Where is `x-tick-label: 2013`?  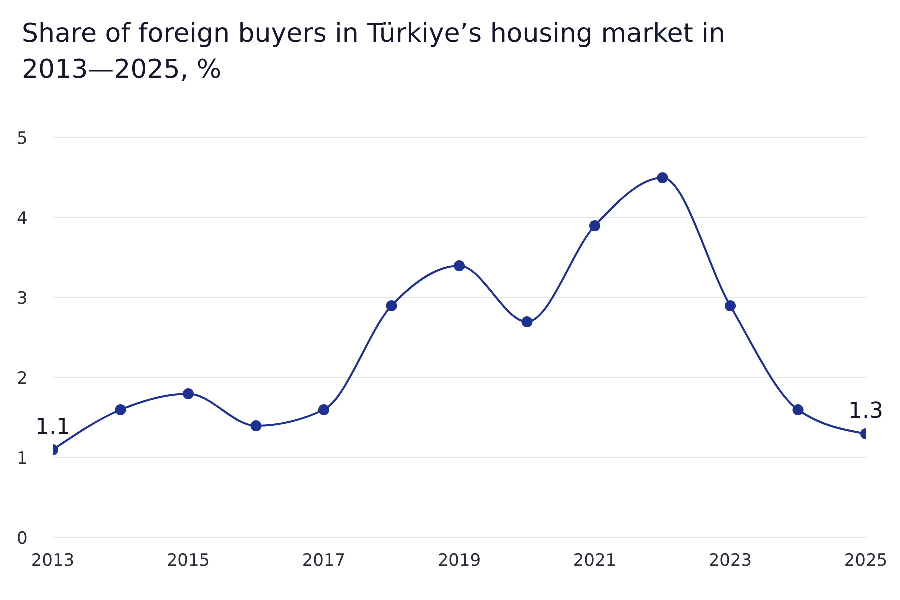 x-tick-label: 2013 is located at coordinates (53, 561).